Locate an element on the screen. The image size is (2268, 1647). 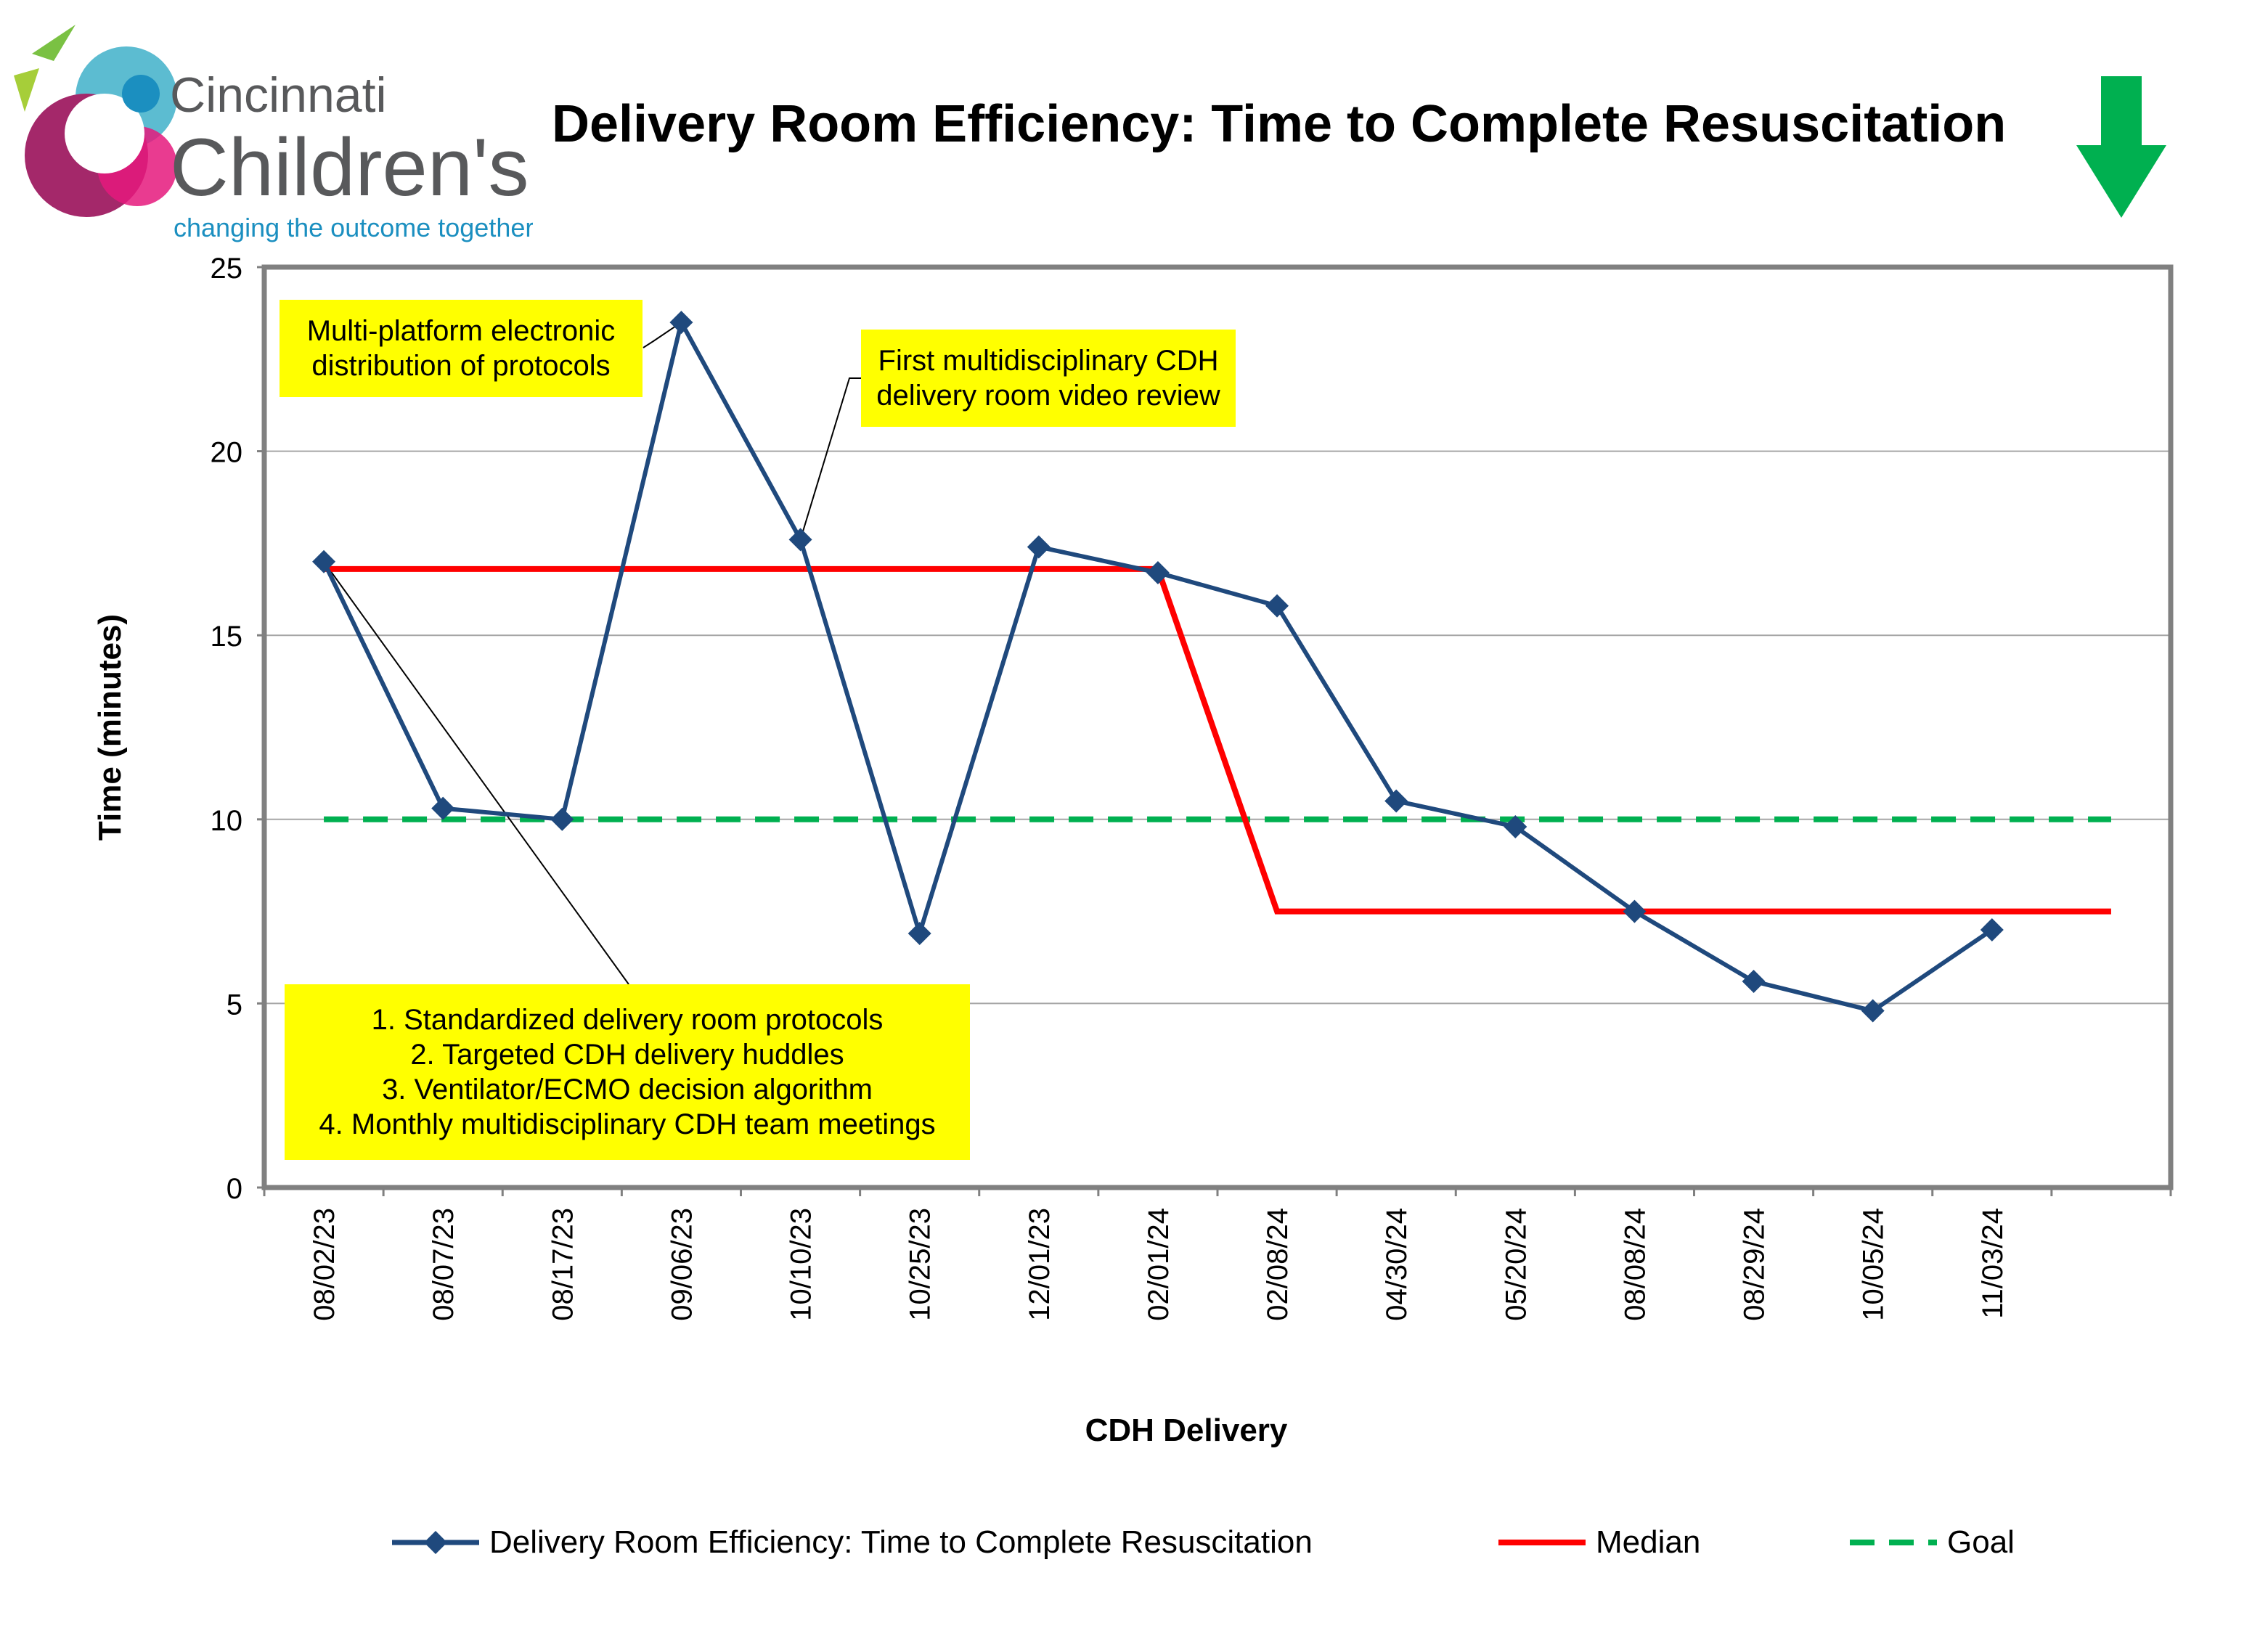
annotation-line: distribution of protocols is located at coordinates (461, 366).